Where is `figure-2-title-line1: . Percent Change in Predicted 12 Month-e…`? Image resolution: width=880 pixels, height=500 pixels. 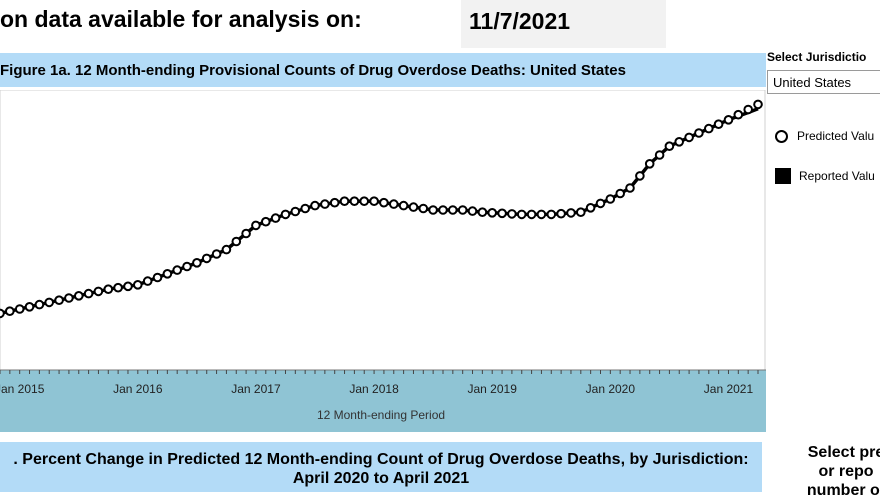
figure-2-title-line1: . Percent Change in Predicted 12 Month-e… is located at coordinates (381, 459).